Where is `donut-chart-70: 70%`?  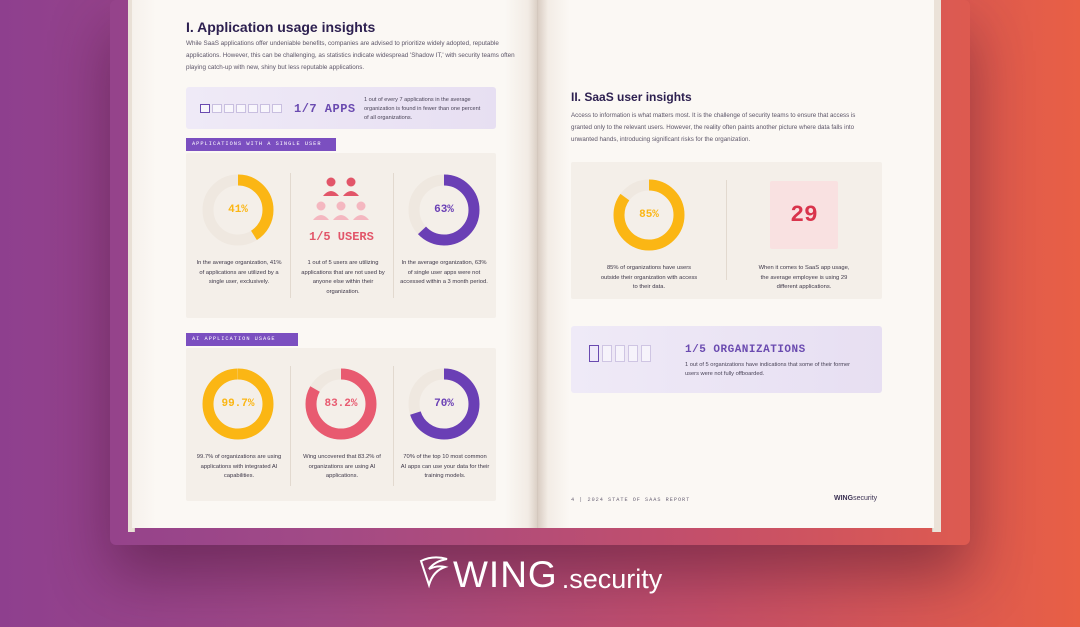 donut-chart-70: 70% is located at coordinates (444, 404).